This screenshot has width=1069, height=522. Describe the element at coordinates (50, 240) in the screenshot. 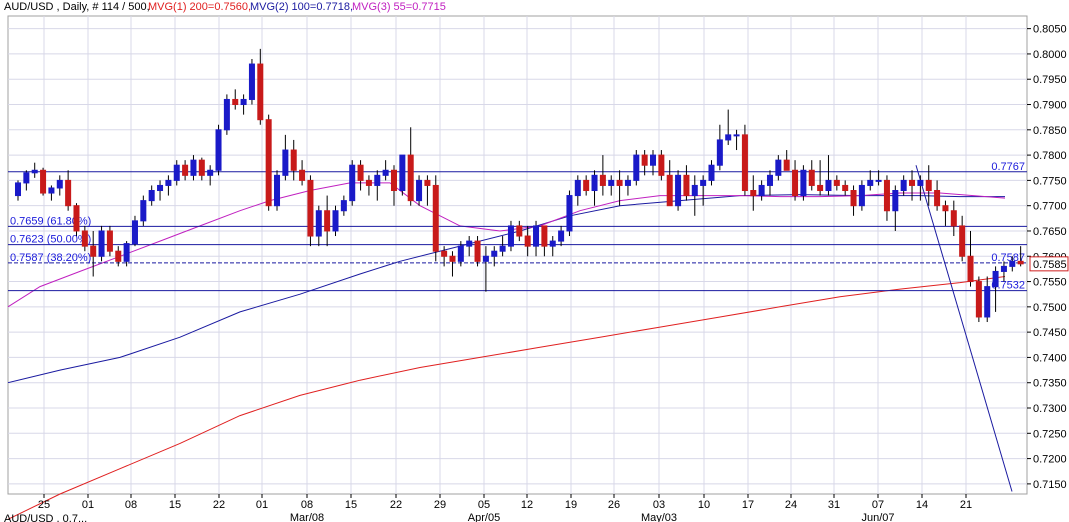

I see `level-label: 0.7623 (50.00%)` at that location.